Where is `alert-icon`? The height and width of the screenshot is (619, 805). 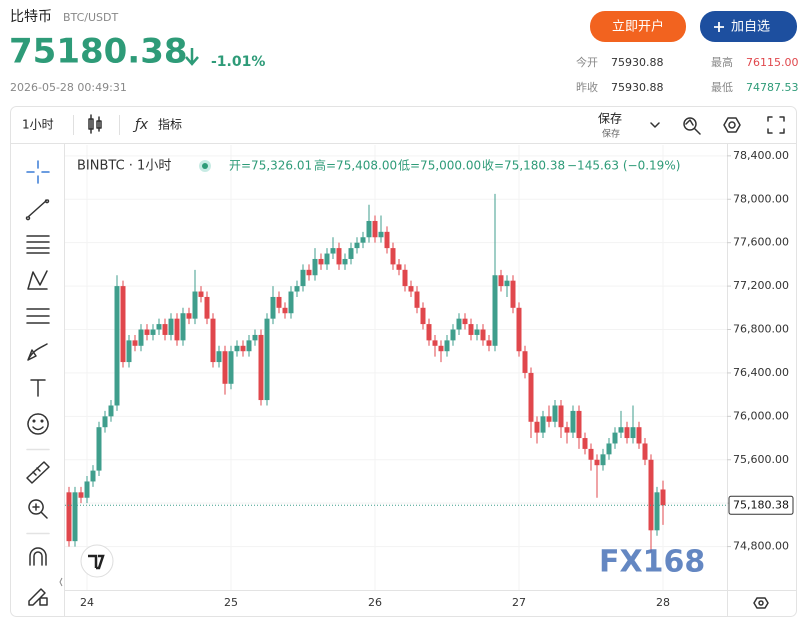
alert-icon is located at coordinates (692, 126).